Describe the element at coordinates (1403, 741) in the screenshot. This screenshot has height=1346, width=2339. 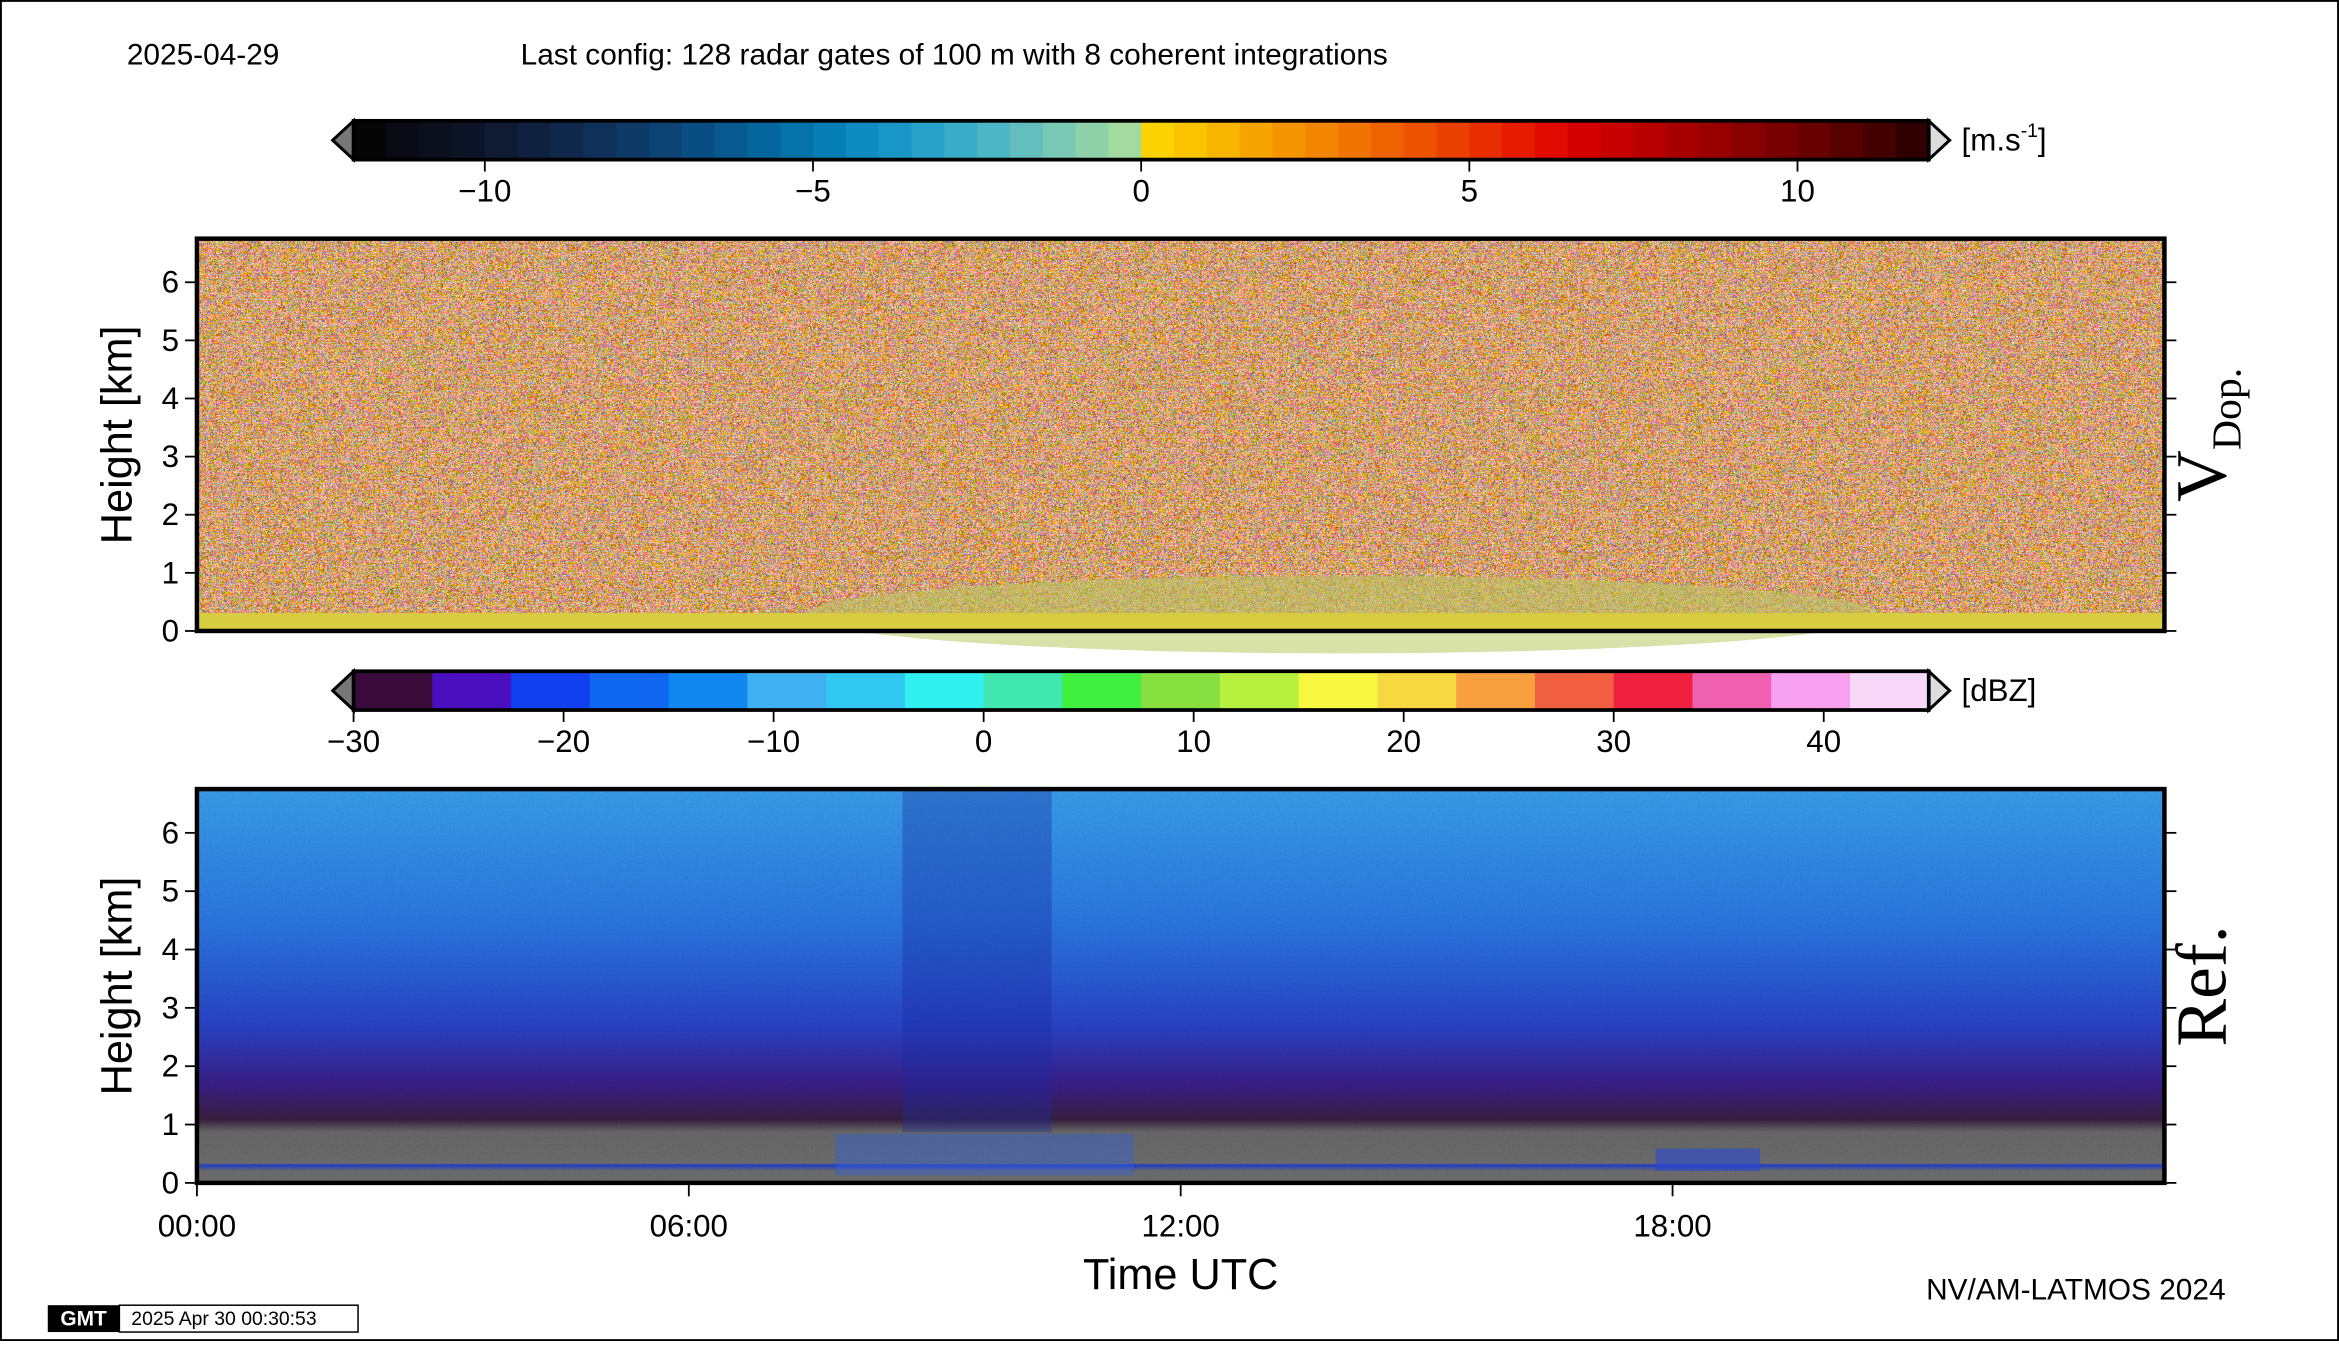
I see `colorbar-tick-label: 20` at that location.